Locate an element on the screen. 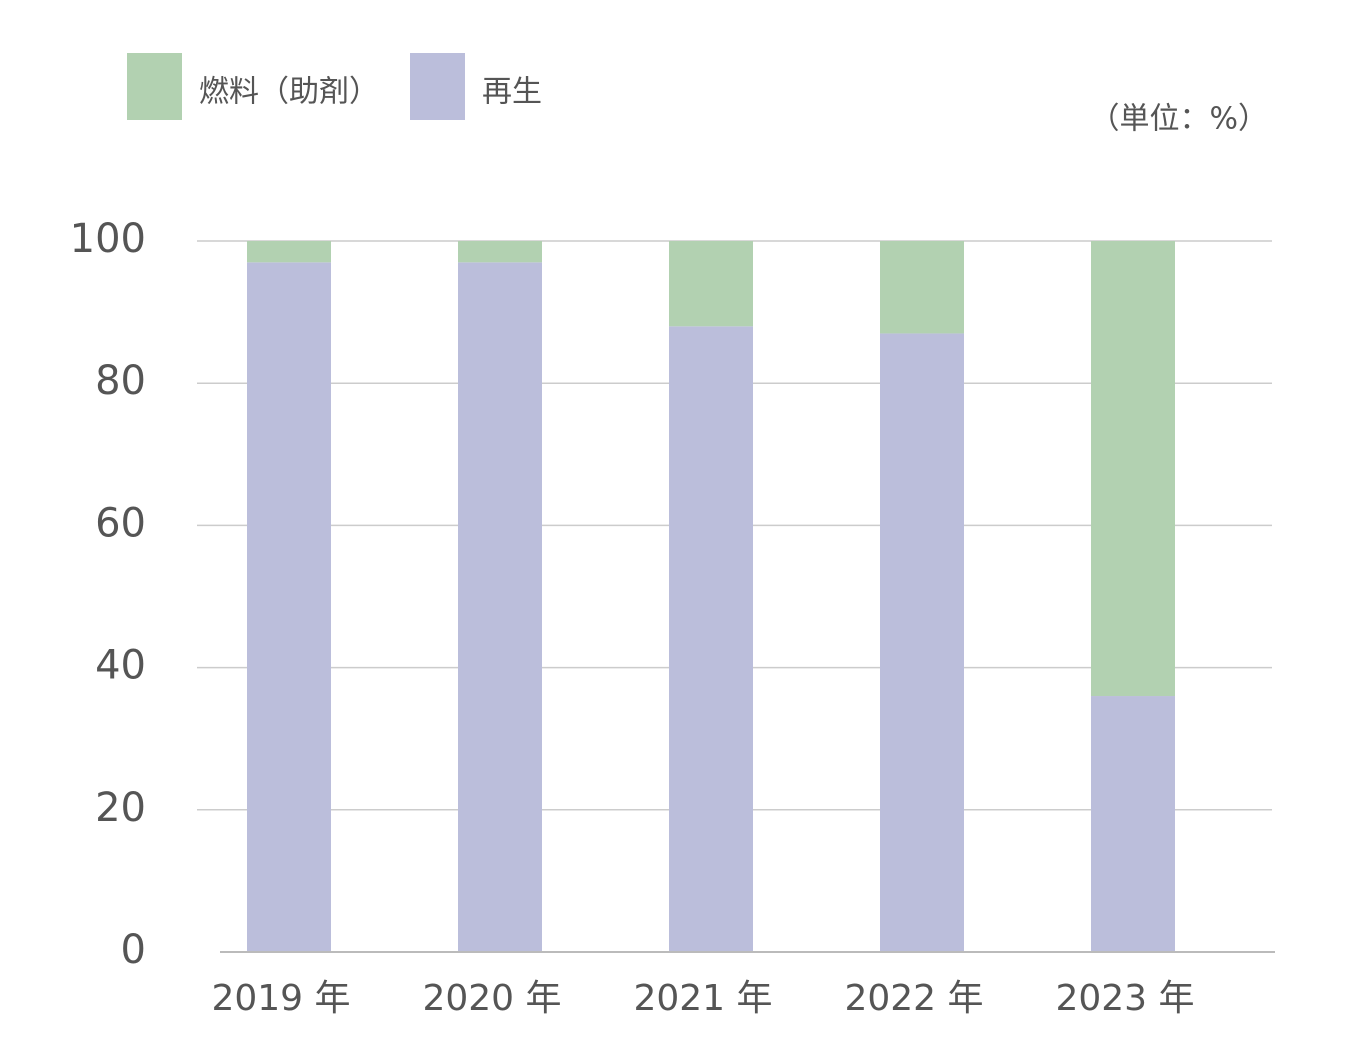 The image size is (1371, 1058). y-tick-label: 0 is located at coordinates (133, 950).